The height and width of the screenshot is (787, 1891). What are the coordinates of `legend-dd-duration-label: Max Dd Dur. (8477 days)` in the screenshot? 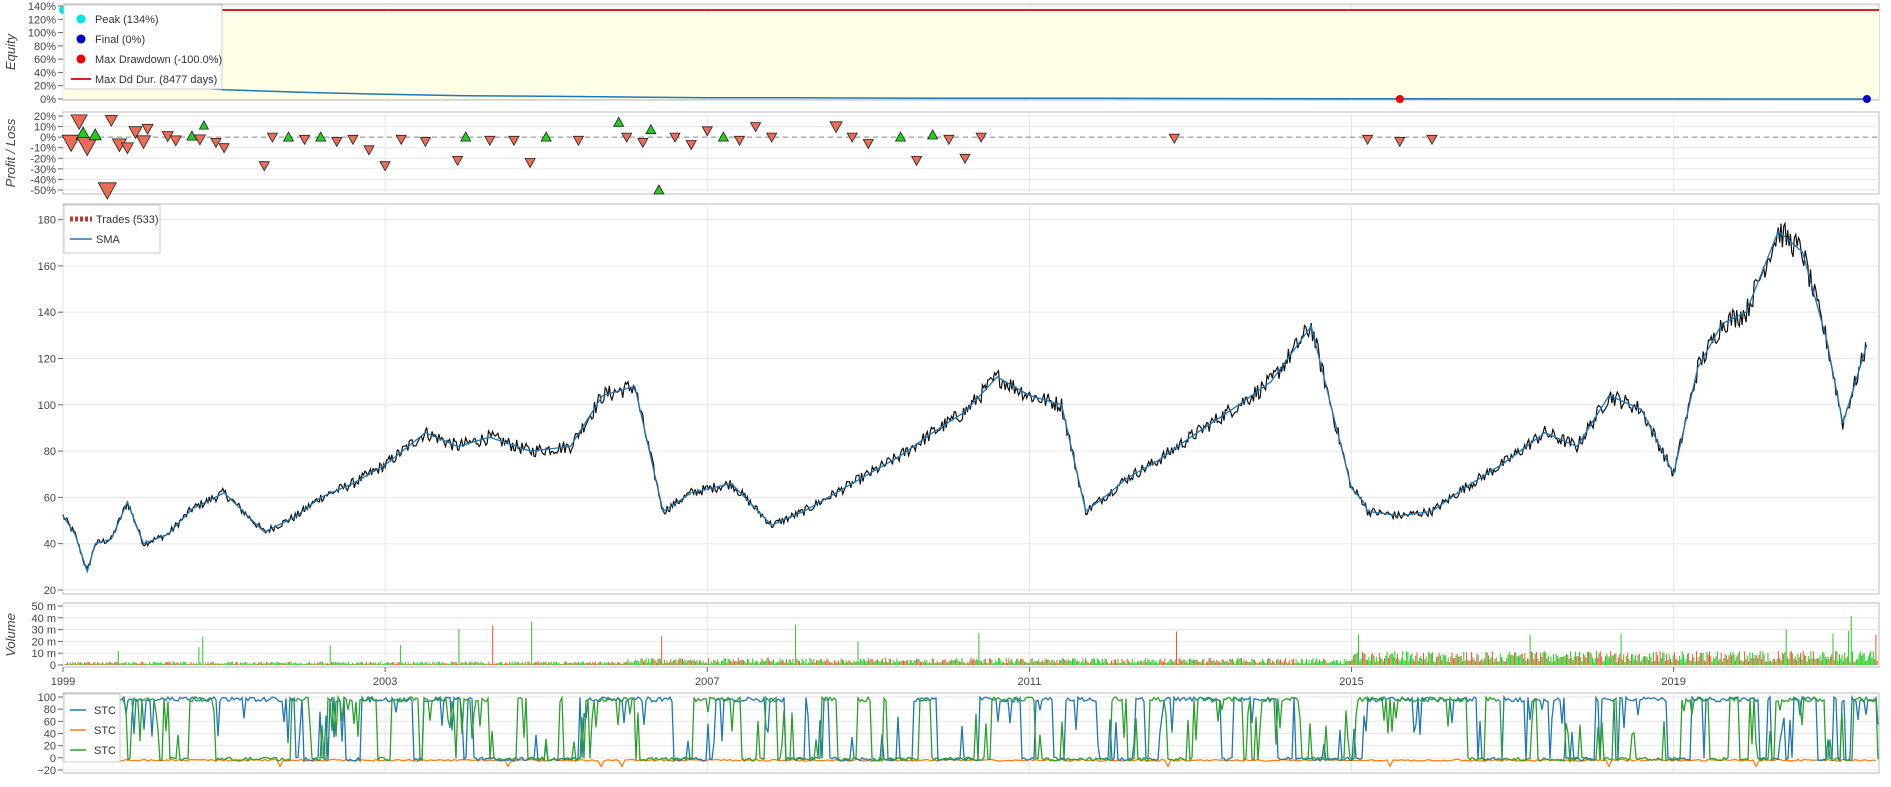 It's located at (156, 80).